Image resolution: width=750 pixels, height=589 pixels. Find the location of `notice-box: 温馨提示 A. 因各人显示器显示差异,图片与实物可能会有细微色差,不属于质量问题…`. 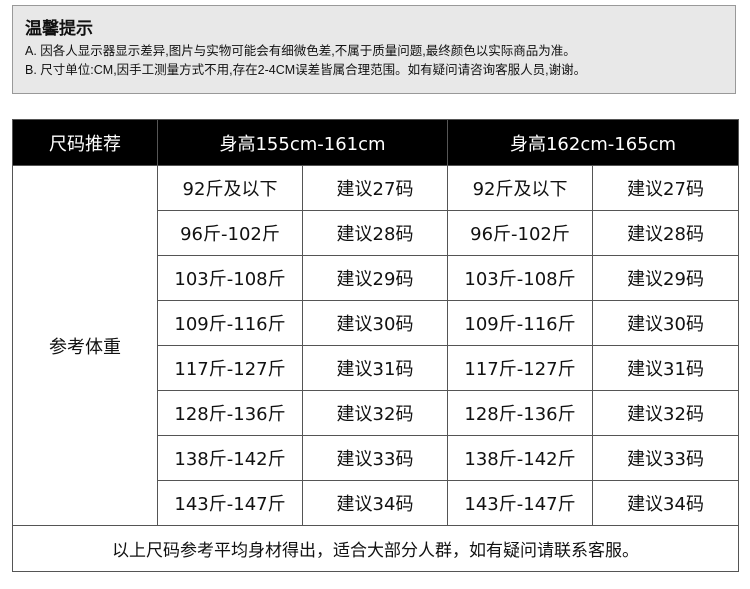

notice-box: 温馨提示 A. 因各人显示器显示差异,图片与实物可能会有细微色差,不属于质量问题… is located at coordinates (374, 49).